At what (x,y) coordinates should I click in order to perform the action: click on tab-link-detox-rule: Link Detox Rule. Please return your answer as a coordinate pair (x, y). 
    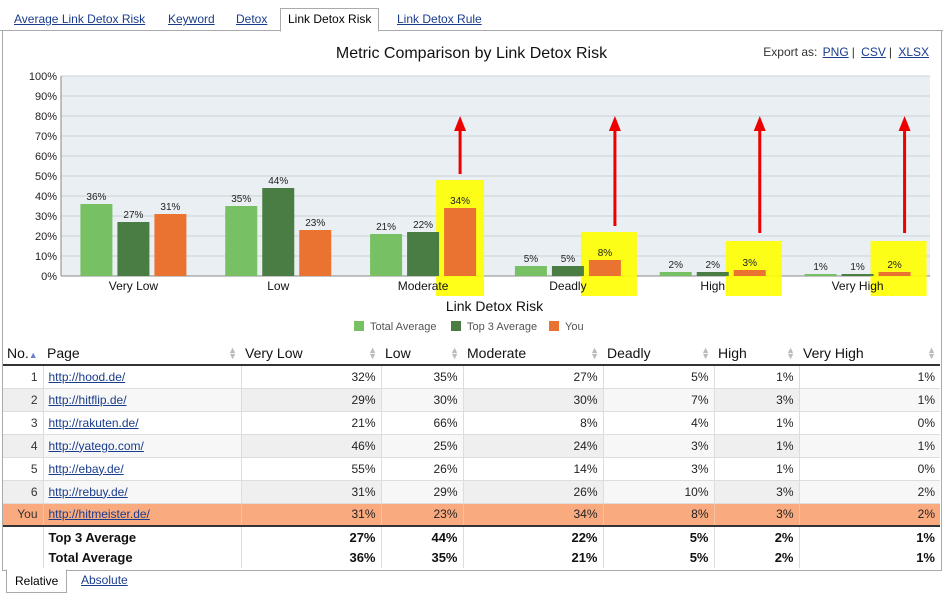
    Looking at the image, I should click on (439, 19).